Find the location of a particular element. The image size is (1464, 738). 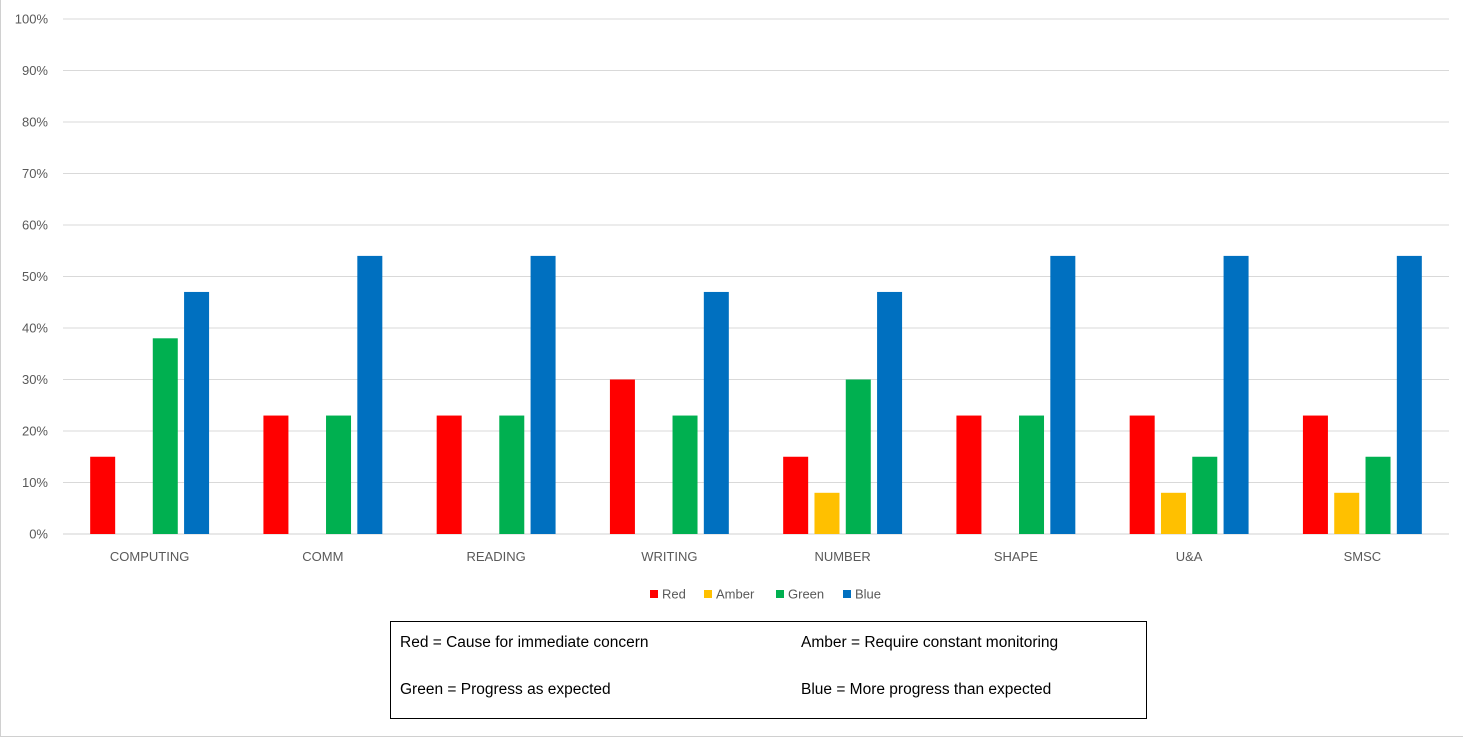

y-tick-label: 80% is located at coordinates (35, 122).